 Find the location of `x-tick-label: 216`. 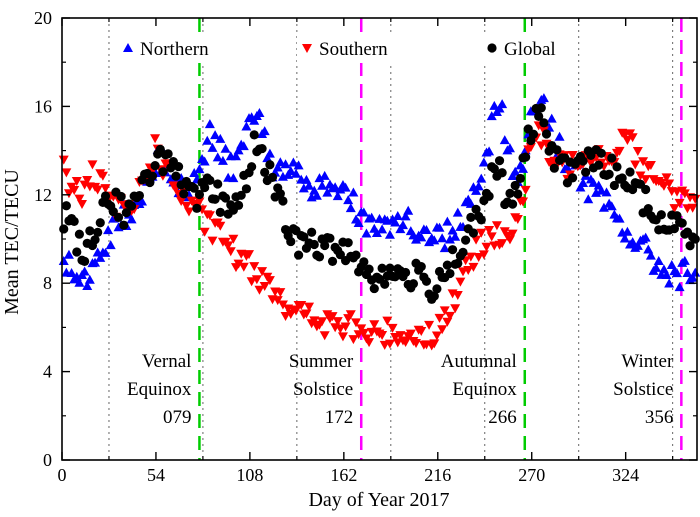

x-tick-label: 216 is located at coordinates (437, 475).